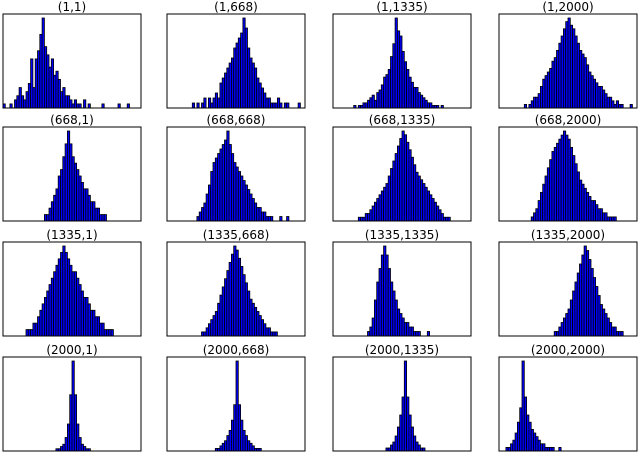  What do you see at coordinates (402, 350) in the screenshot?
I see `panel-title: (2000,1335)` at bounding box center [402, 350].